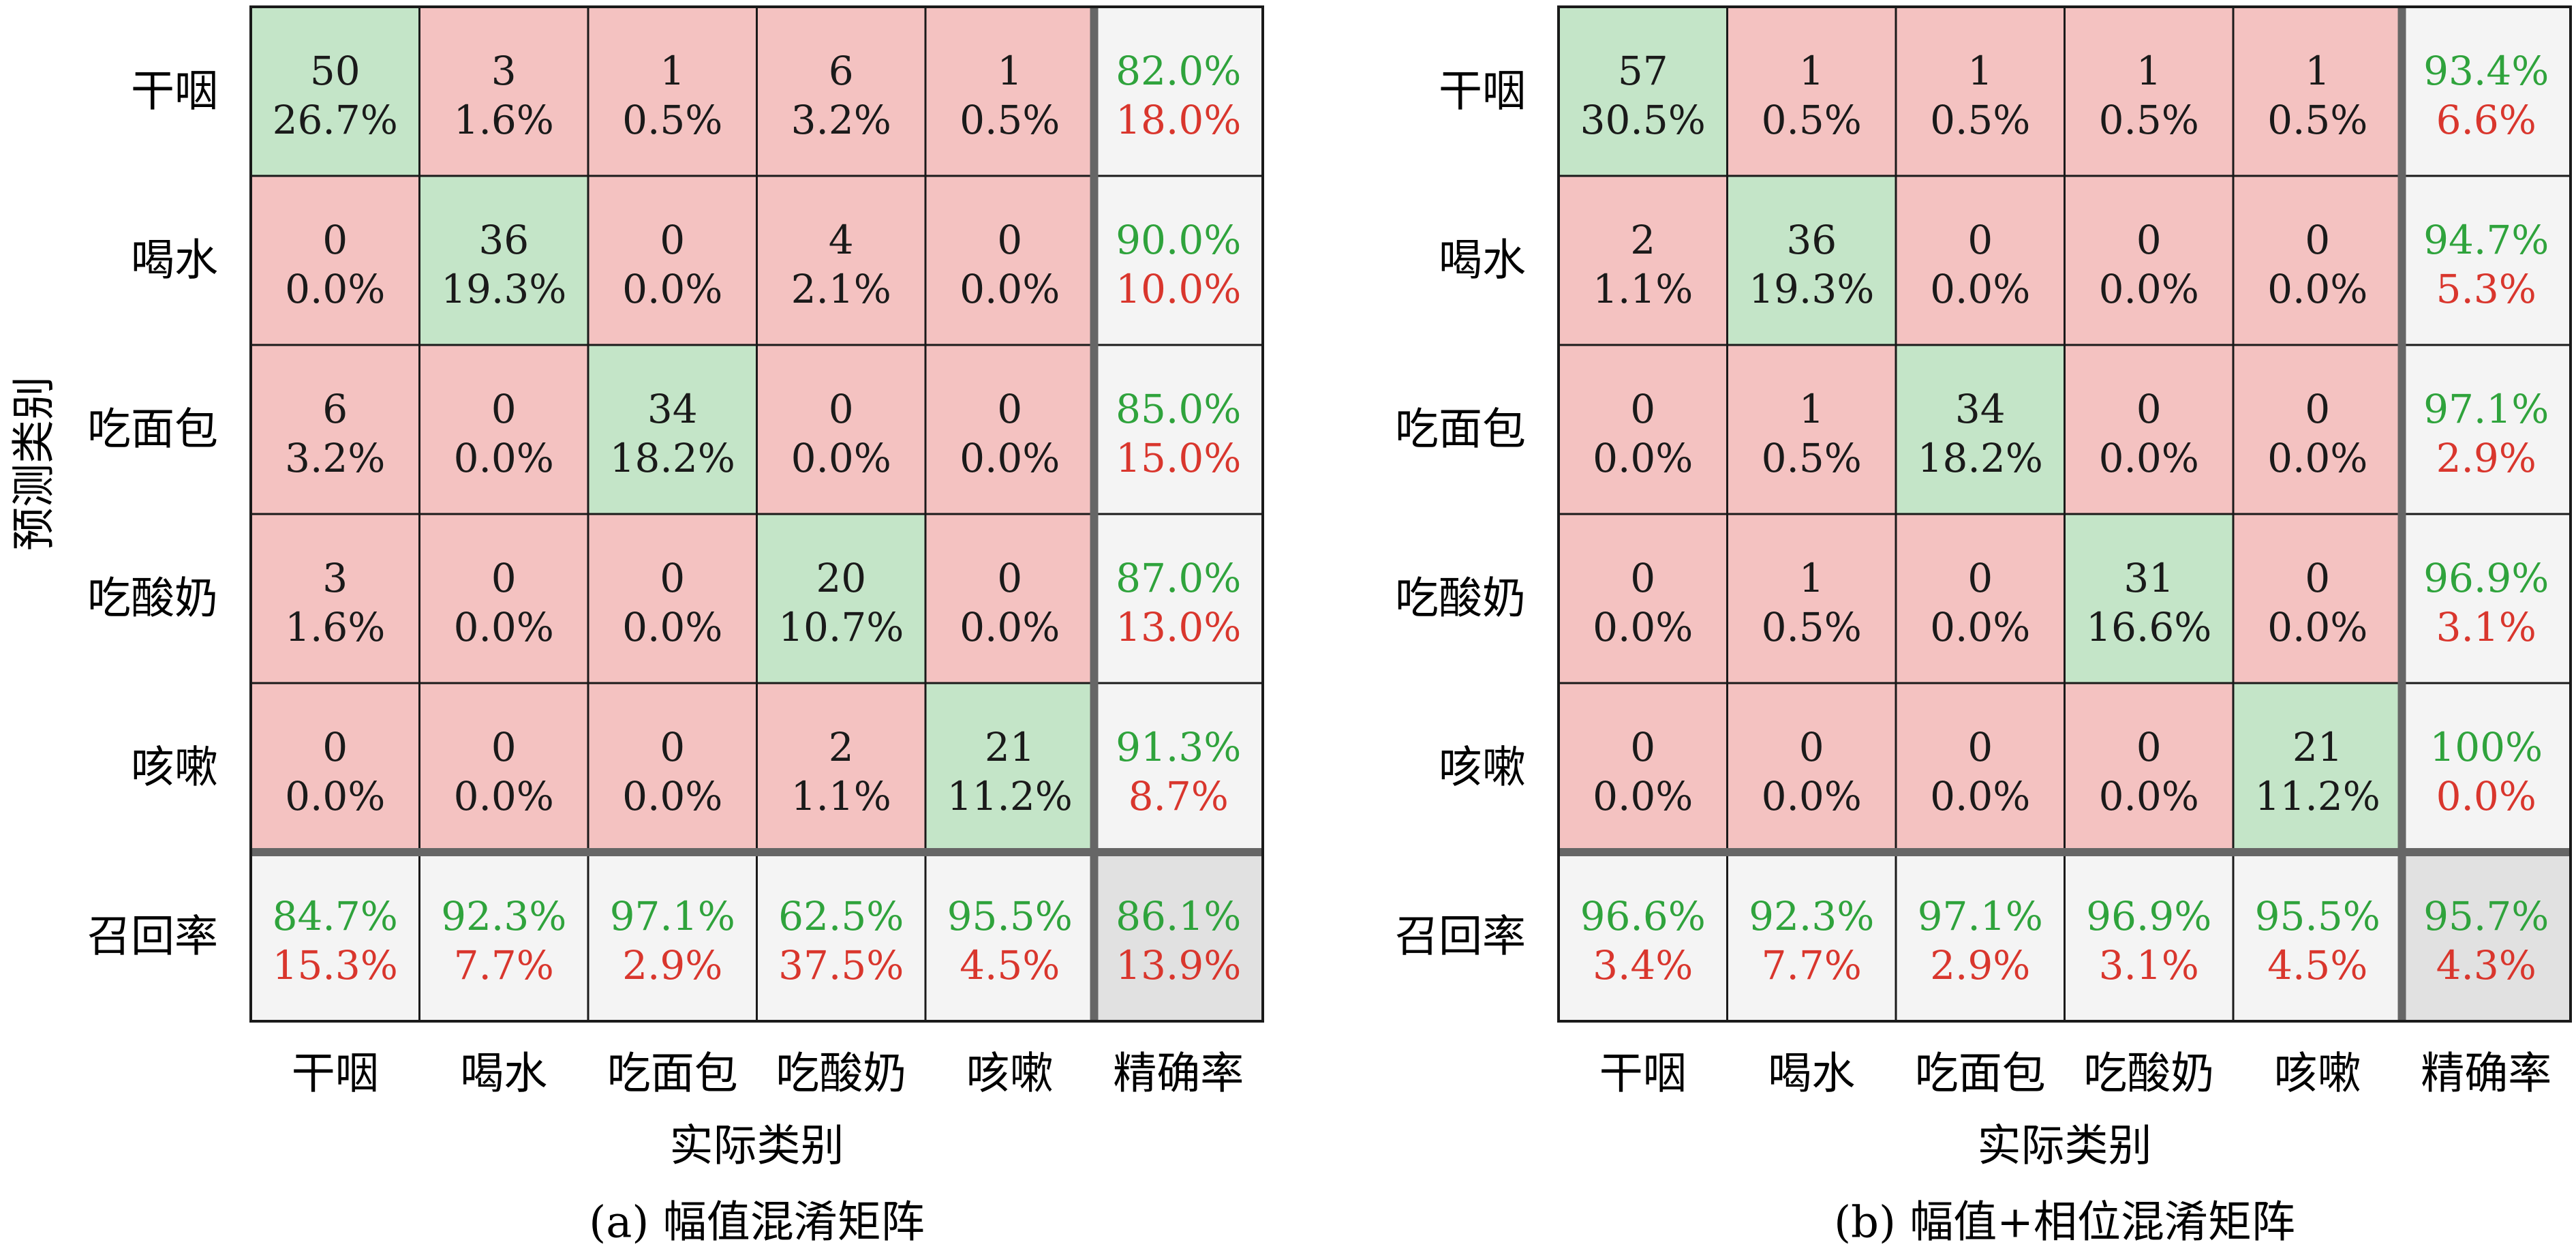 Image resolution: width=2576 pixels, height=1253 pixels. Describe the element at coordinates (2317, 796) in the screenshot. I see `cell-bottom-value: 11.2%` at that location.